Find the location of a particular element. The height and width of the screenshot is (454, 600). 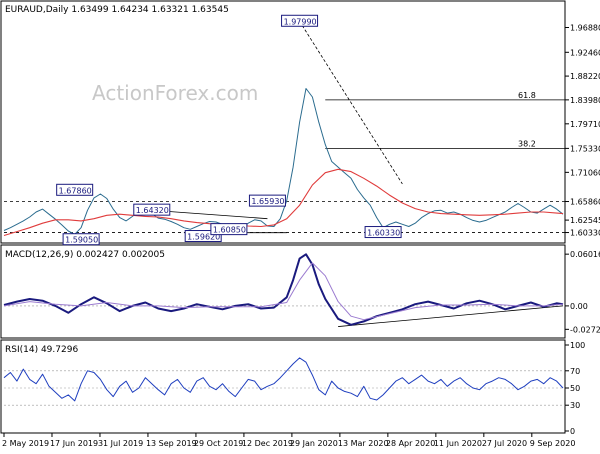

macd-panel-title: MACD(12,26,9) 0.002427 0.002005 is located at coordinates (85, 255).